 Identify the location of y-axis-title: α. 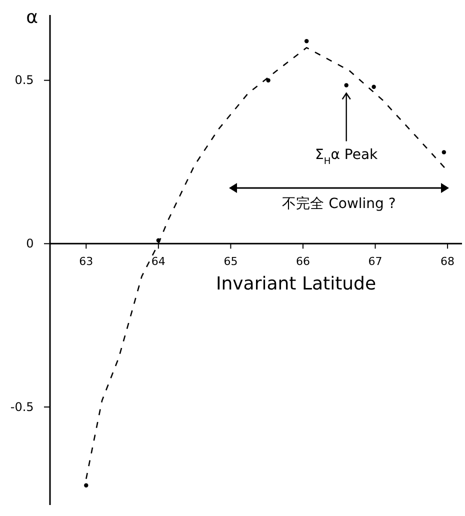
(32, 17).